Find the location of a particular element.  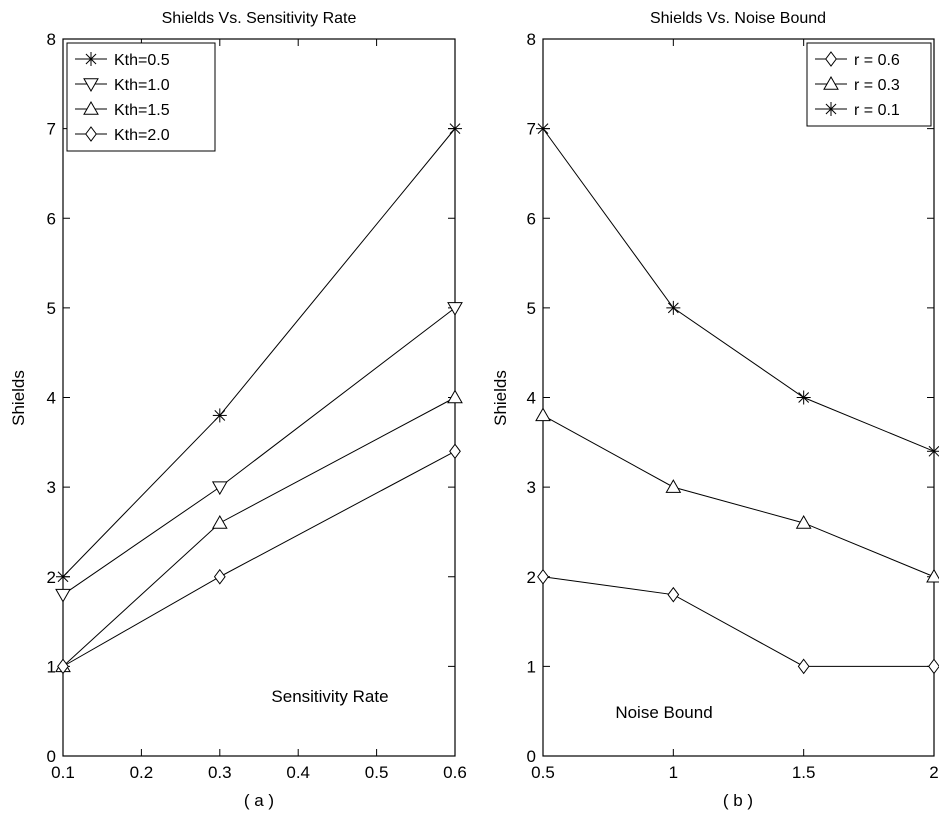

legend: Kth=0.5 Kth=1.0 Kth=1.5 Kth=2.0 is located at coordinates (141, 97).